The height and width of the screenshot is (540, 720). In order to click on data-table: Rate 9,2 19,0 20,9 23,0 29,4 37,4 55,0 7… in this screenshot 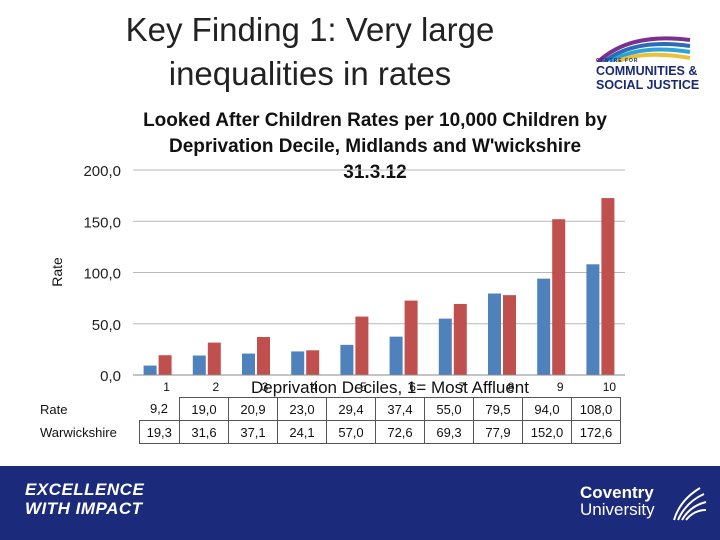, I will do `click(328, 420)`.